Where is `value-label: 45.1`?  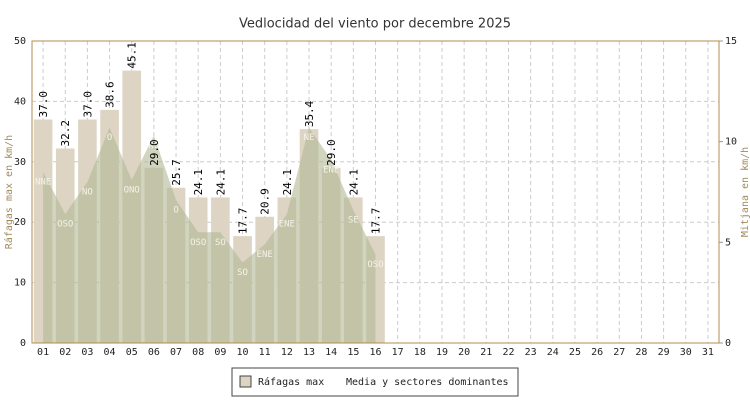 value-label: 45.1 is located at coordinates (132, 55).